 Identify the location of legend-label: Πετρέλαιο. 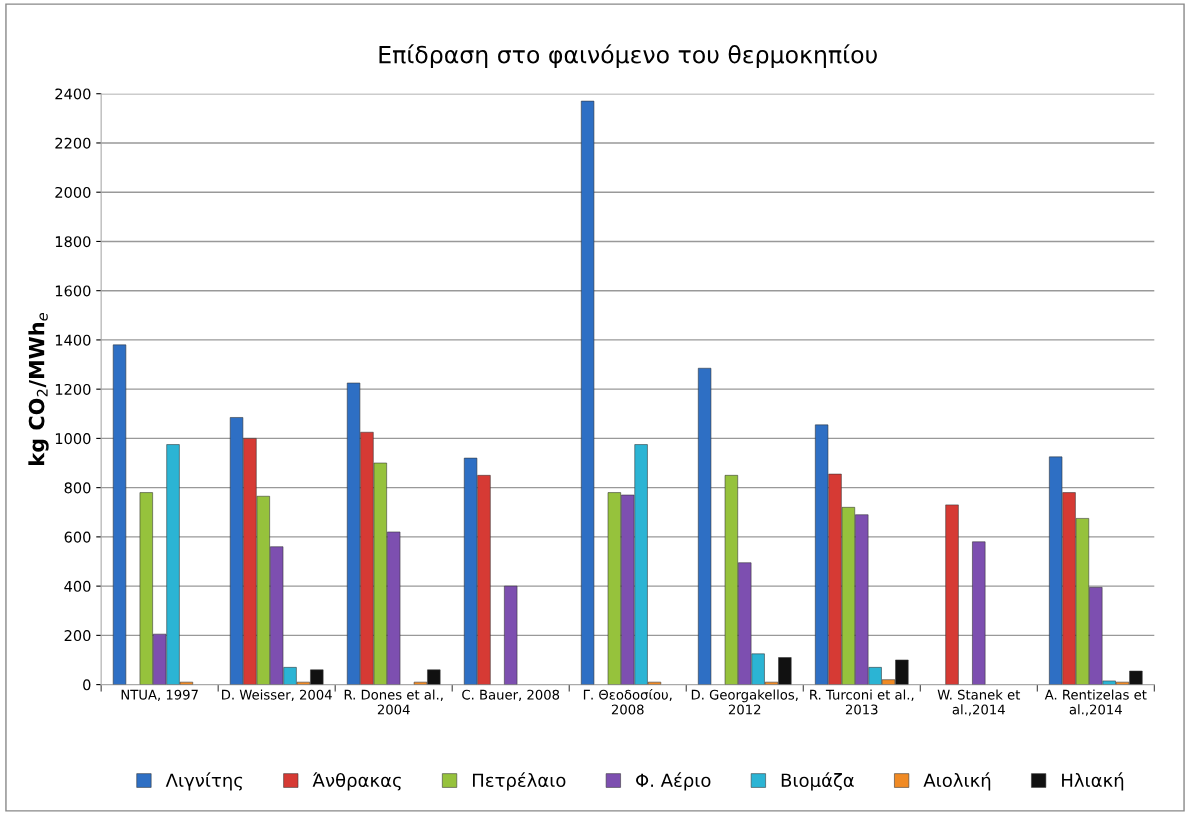
(519, 781).